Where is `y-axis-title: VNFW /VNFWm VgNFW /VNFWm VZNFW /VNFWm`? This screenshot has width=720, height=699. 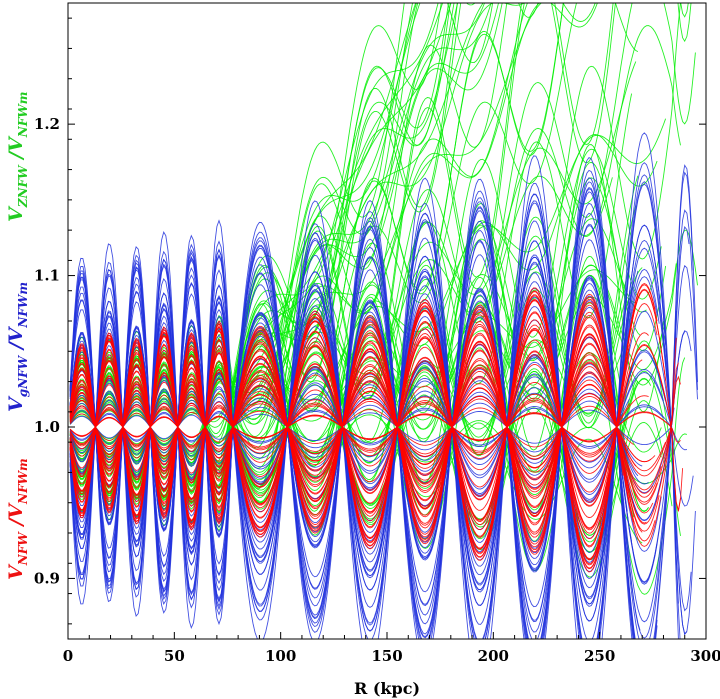
y-axis-title: VNFW /VNFWm VgNFW /VNFWm VZNFW /VNFWm is located at coordinates (17, 336).